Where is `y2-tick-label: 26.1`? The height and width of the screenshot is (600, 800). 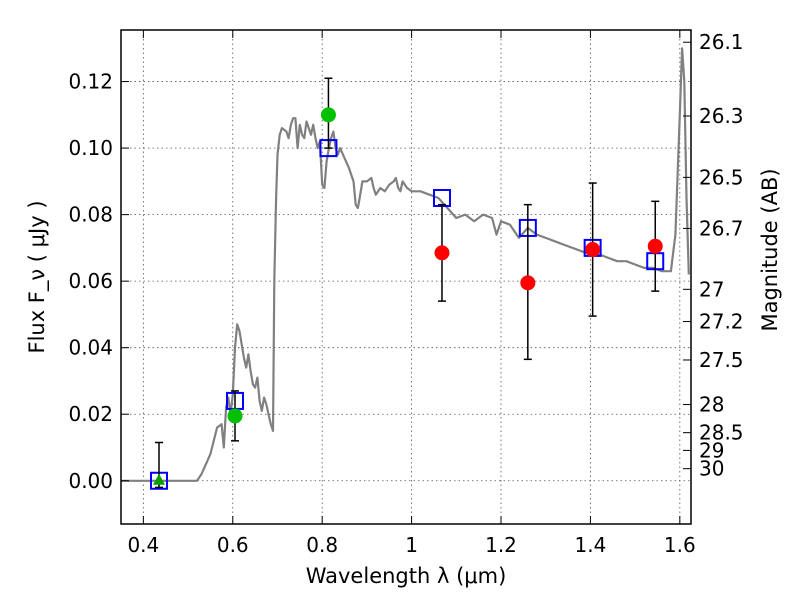
y2-tick-label: 26.1 is located at coordinates (721, 42).